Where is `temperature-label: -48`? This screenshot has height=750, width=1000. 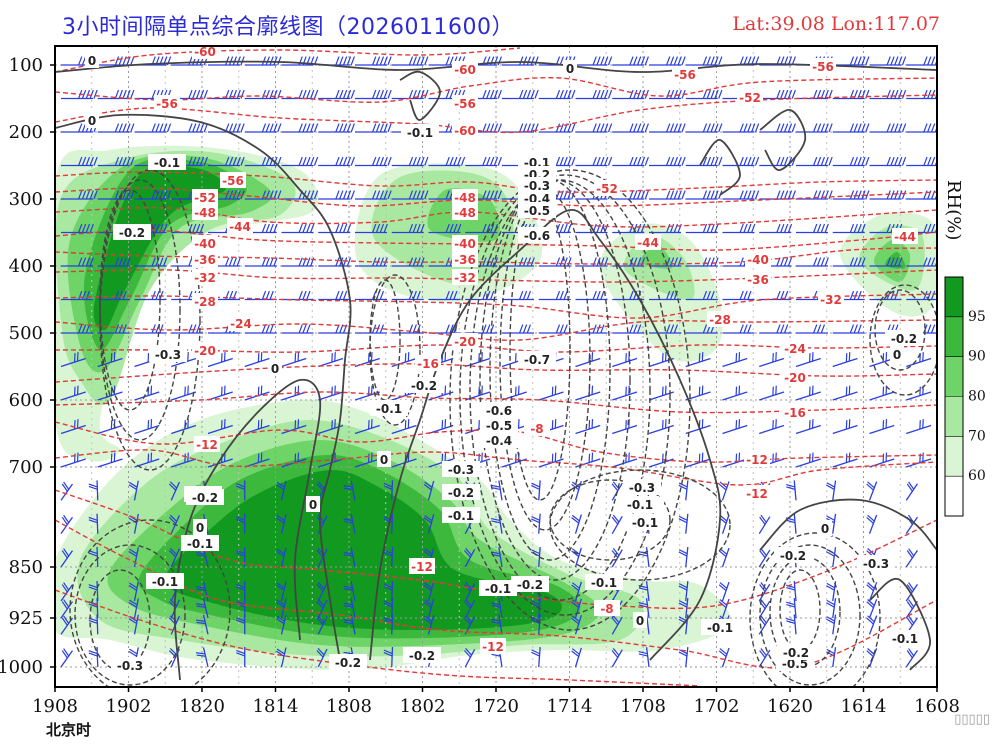
temperature-label: -48 is located at coordinates (205, 212).